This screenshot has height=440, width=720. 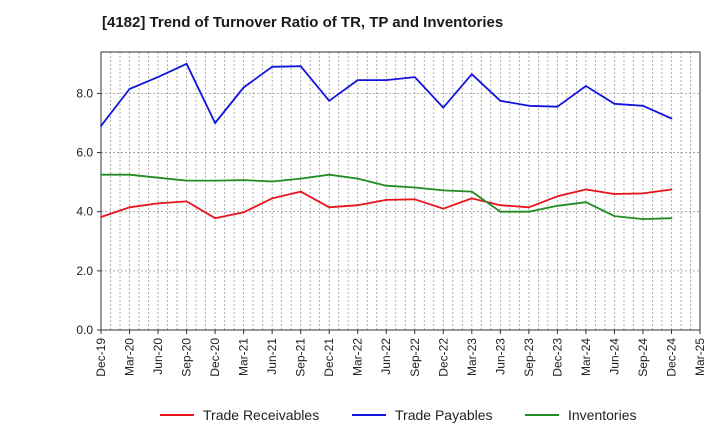 What do you see at coordinates (443, 357) in the screenshot?
I see `x-tick-label: Dec-22` at bounding box center [443, 357].